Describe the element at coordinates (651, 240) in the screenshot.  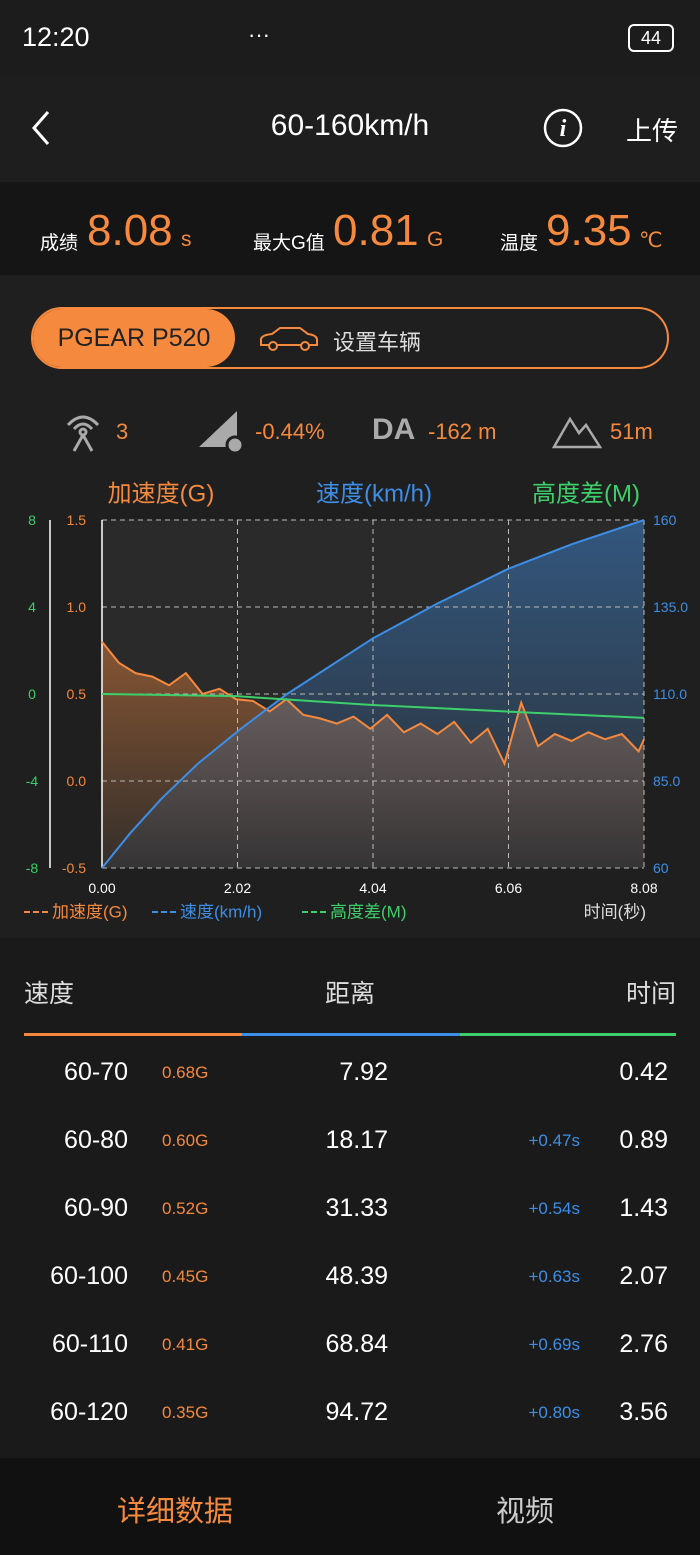
I see `temp-unit: ℃` at that location.